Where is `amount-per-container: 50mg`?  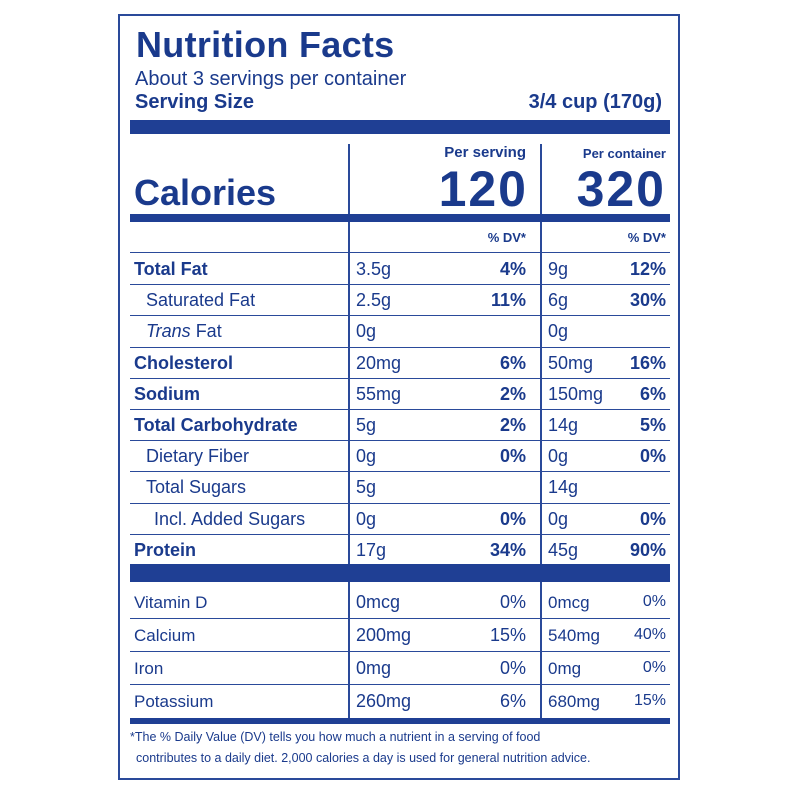
amount-per-container: 50mg is located at coordinates (571, 362).